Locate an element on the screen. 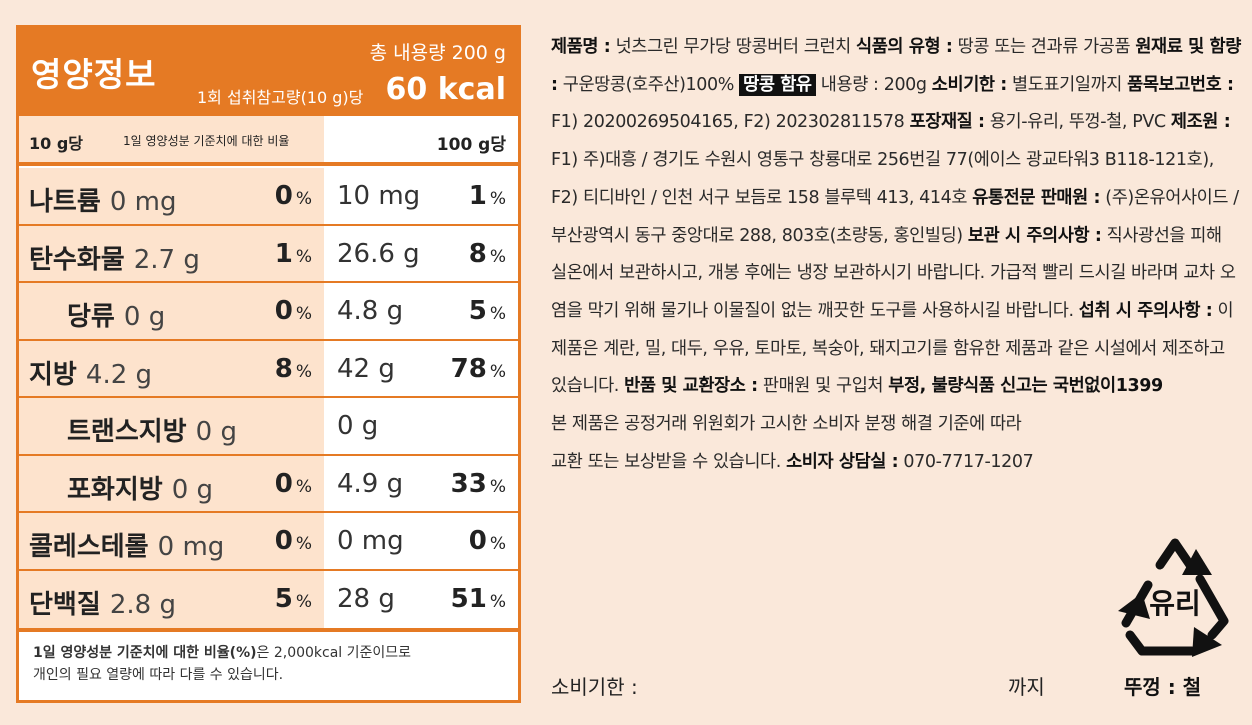 Image resolution: width=1252 pixels, height=725 pixels. nutrient-pct100-value: 78 is located at coordinates (468, 368).